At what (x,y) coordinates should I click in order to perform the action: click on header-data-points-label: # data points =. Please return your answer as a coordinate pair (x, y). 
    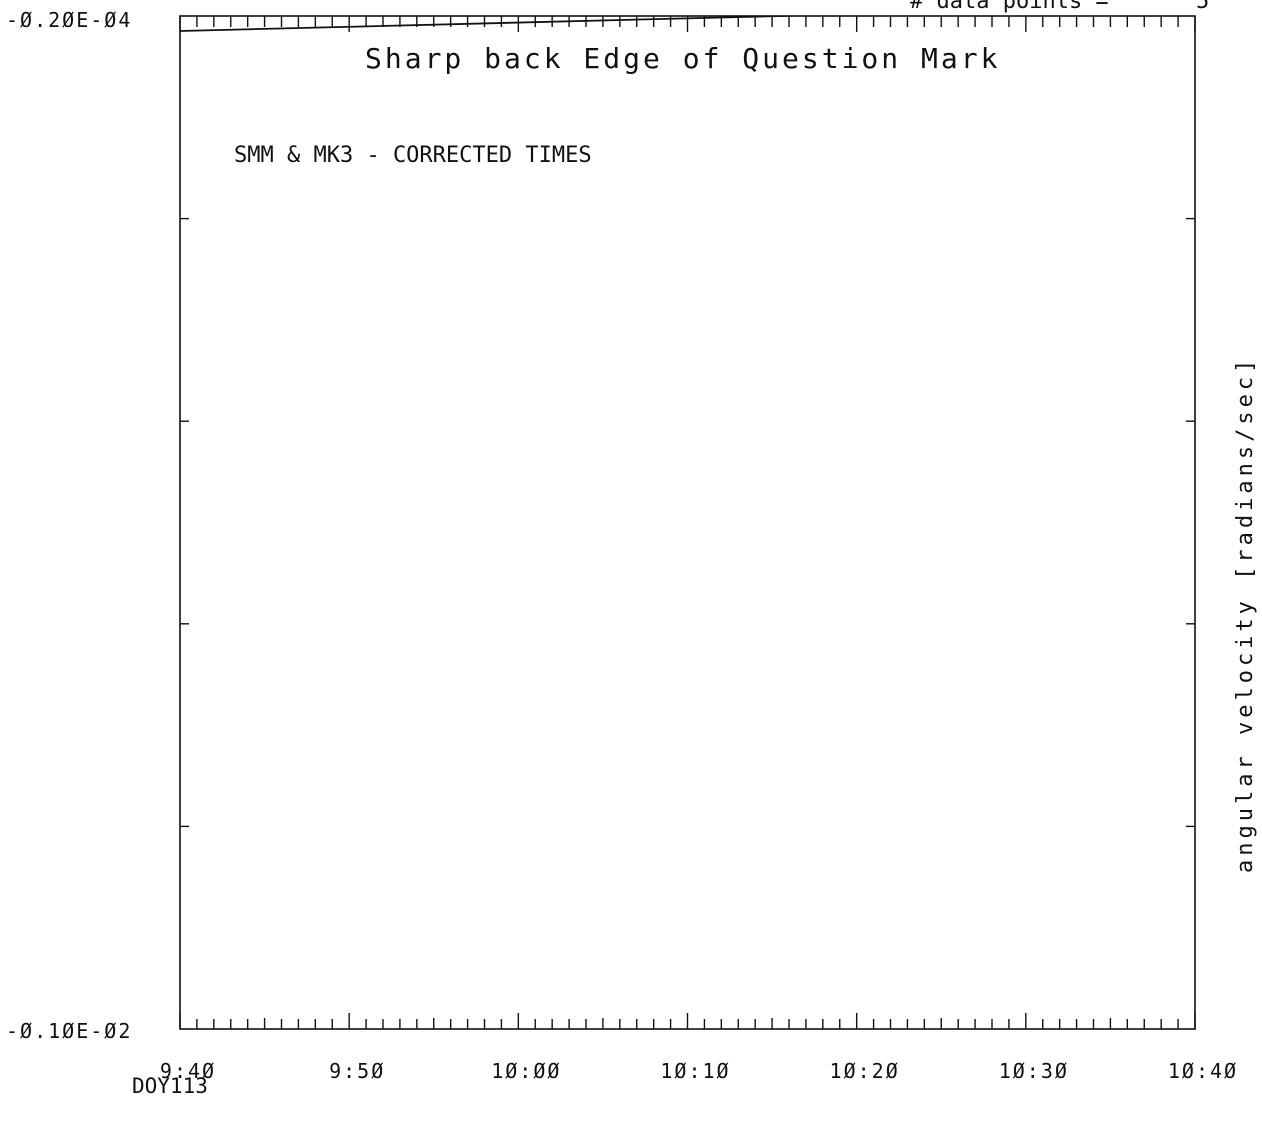
    Looking at the image, I should click on (1009, 7).